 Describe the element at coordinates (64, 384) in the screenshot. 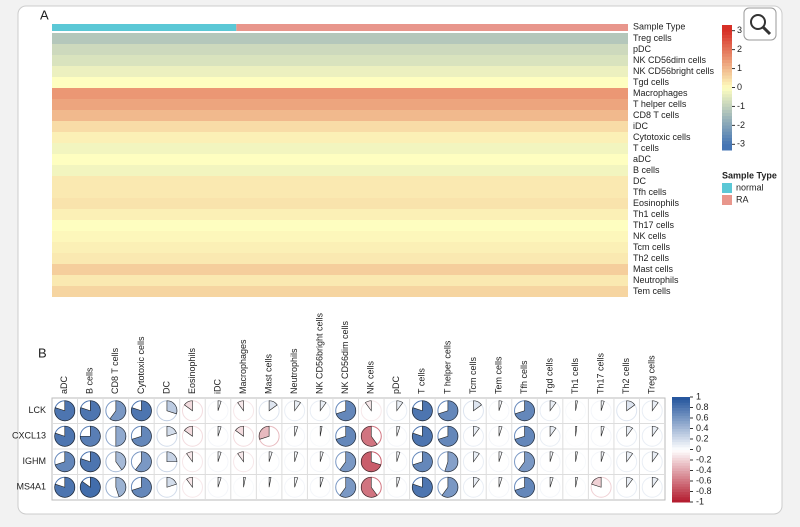

I see `column-label: aDC` at that location.